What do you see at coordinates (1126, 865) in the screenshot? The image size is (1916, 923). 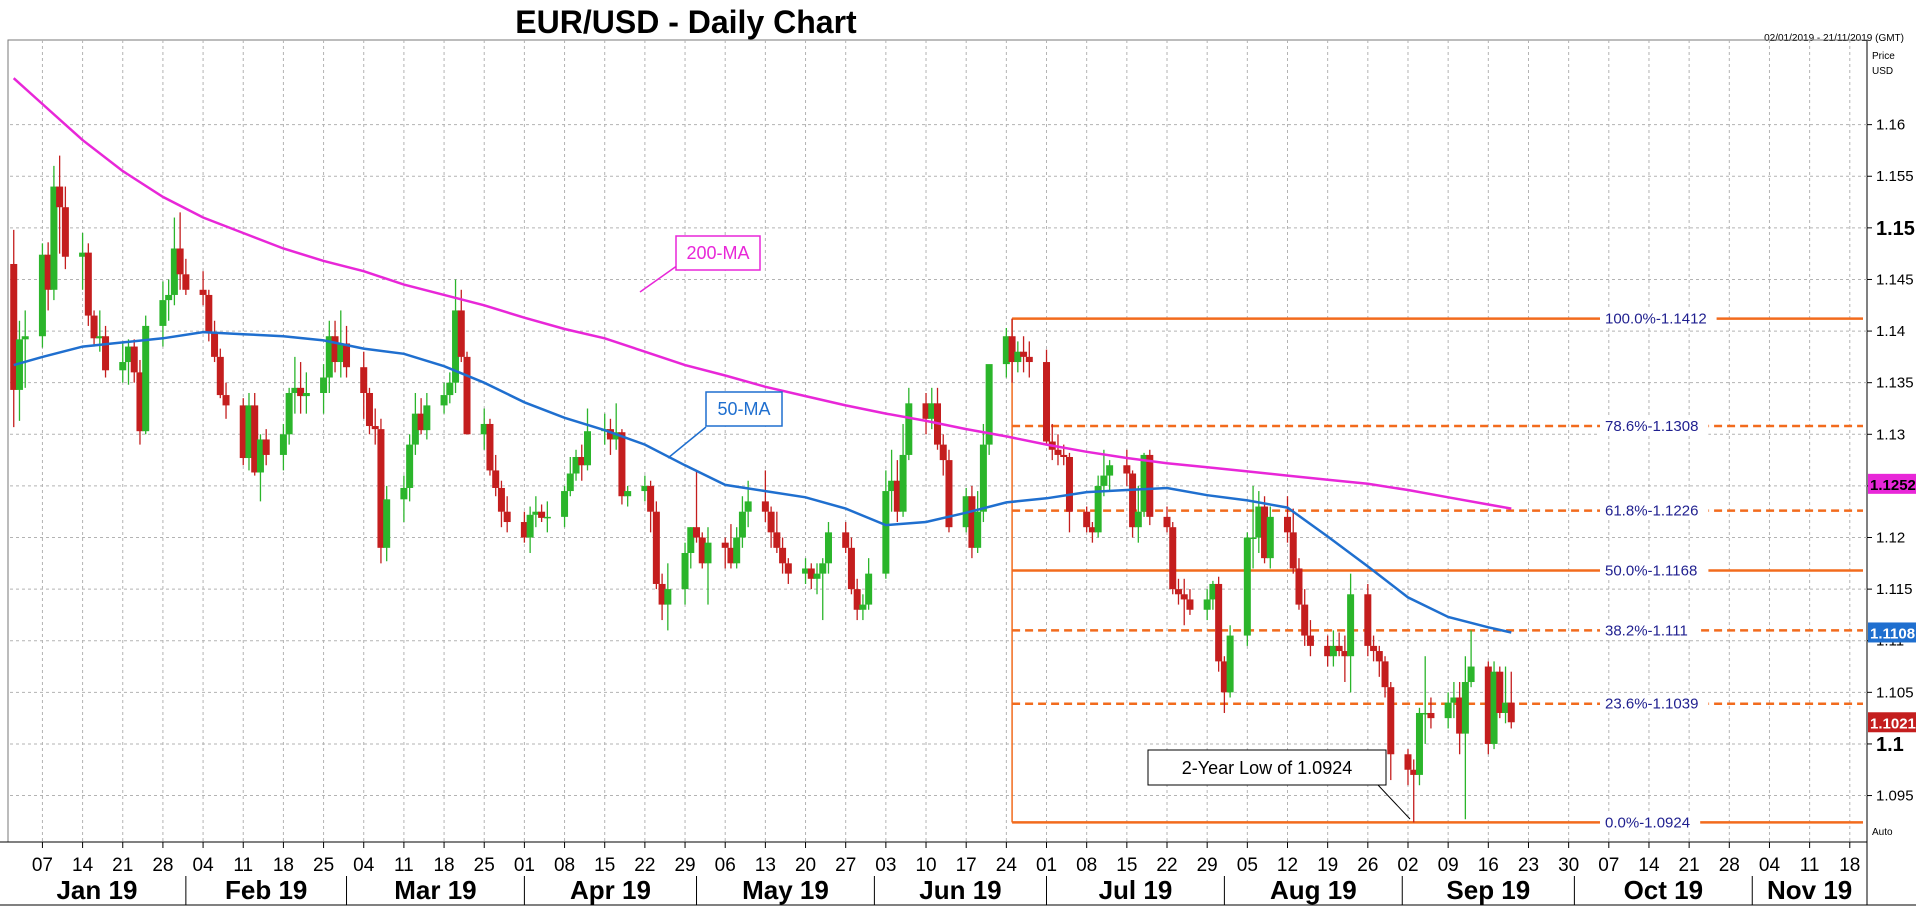 I see `x-tick-label: 15` at bounding box center [1126, 865].